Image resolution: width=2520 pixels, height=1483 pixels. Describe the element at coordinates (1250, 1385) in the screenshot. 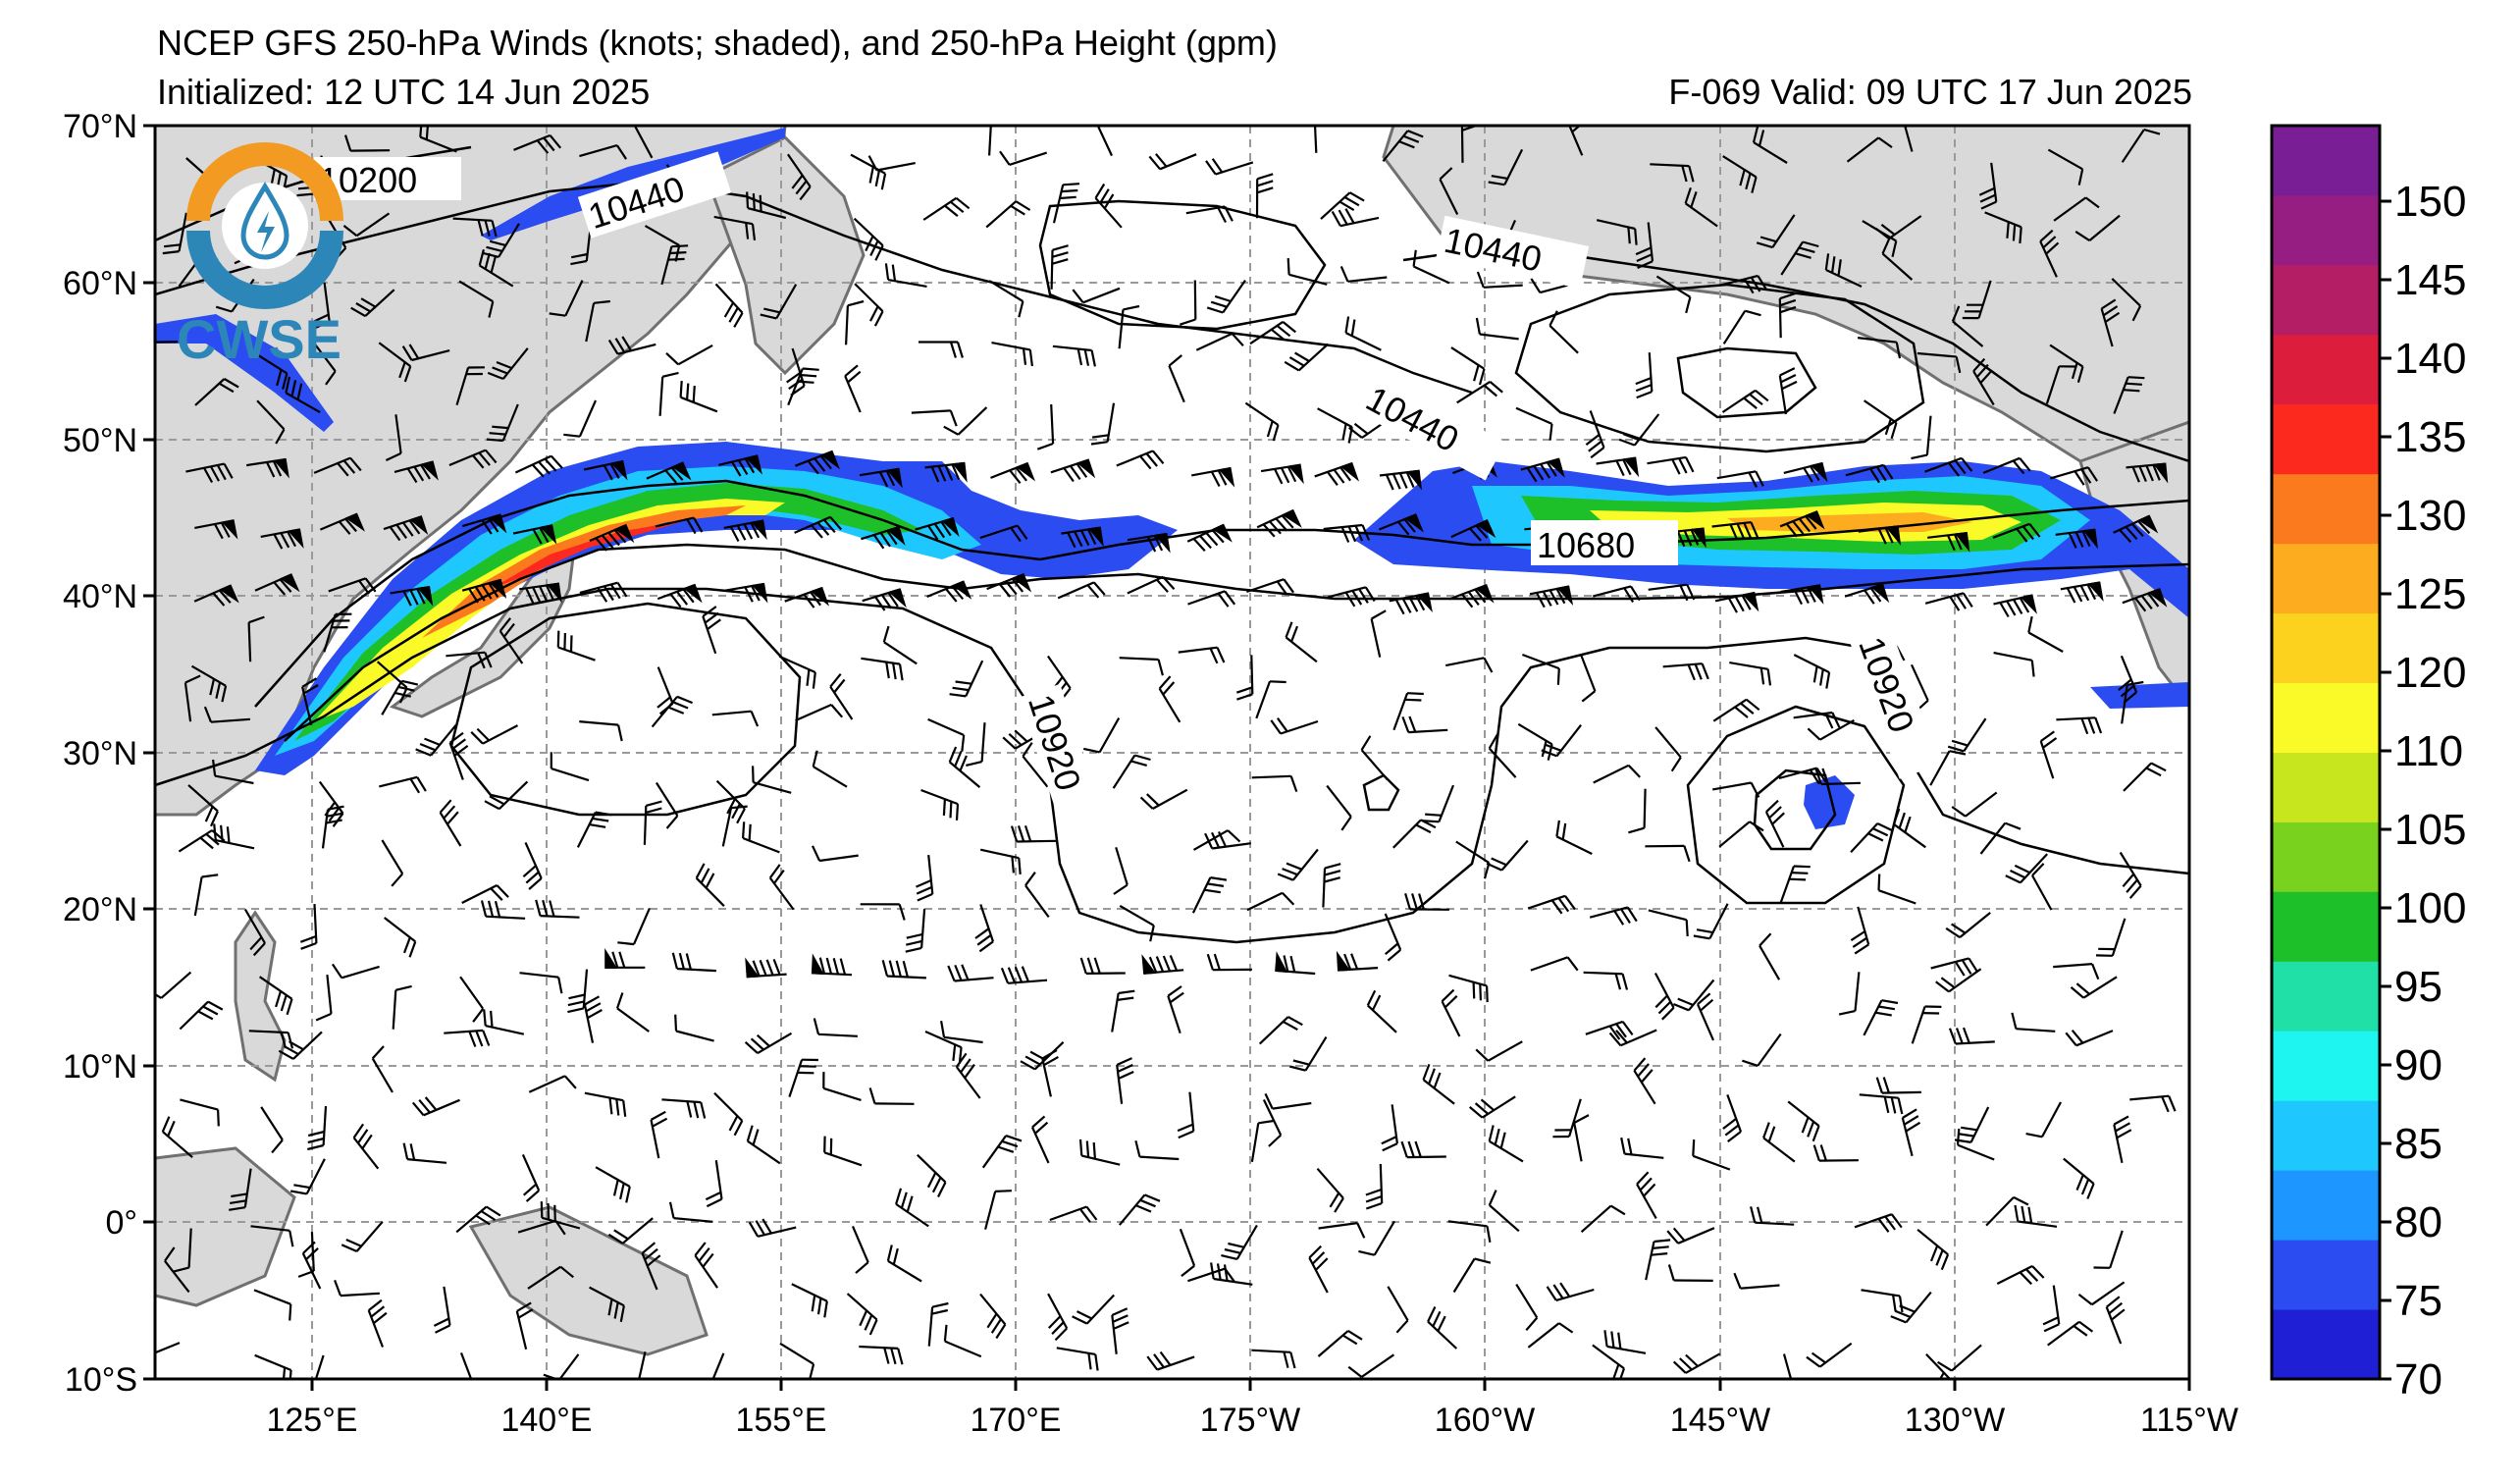

I see `lon-ticks` at that location.